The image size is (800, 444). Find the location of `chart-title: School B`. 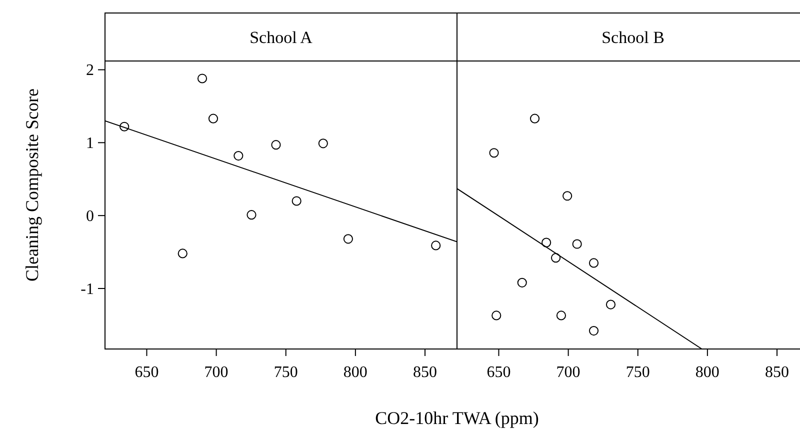

chart-title: School B is located at coordinates (633, 37).